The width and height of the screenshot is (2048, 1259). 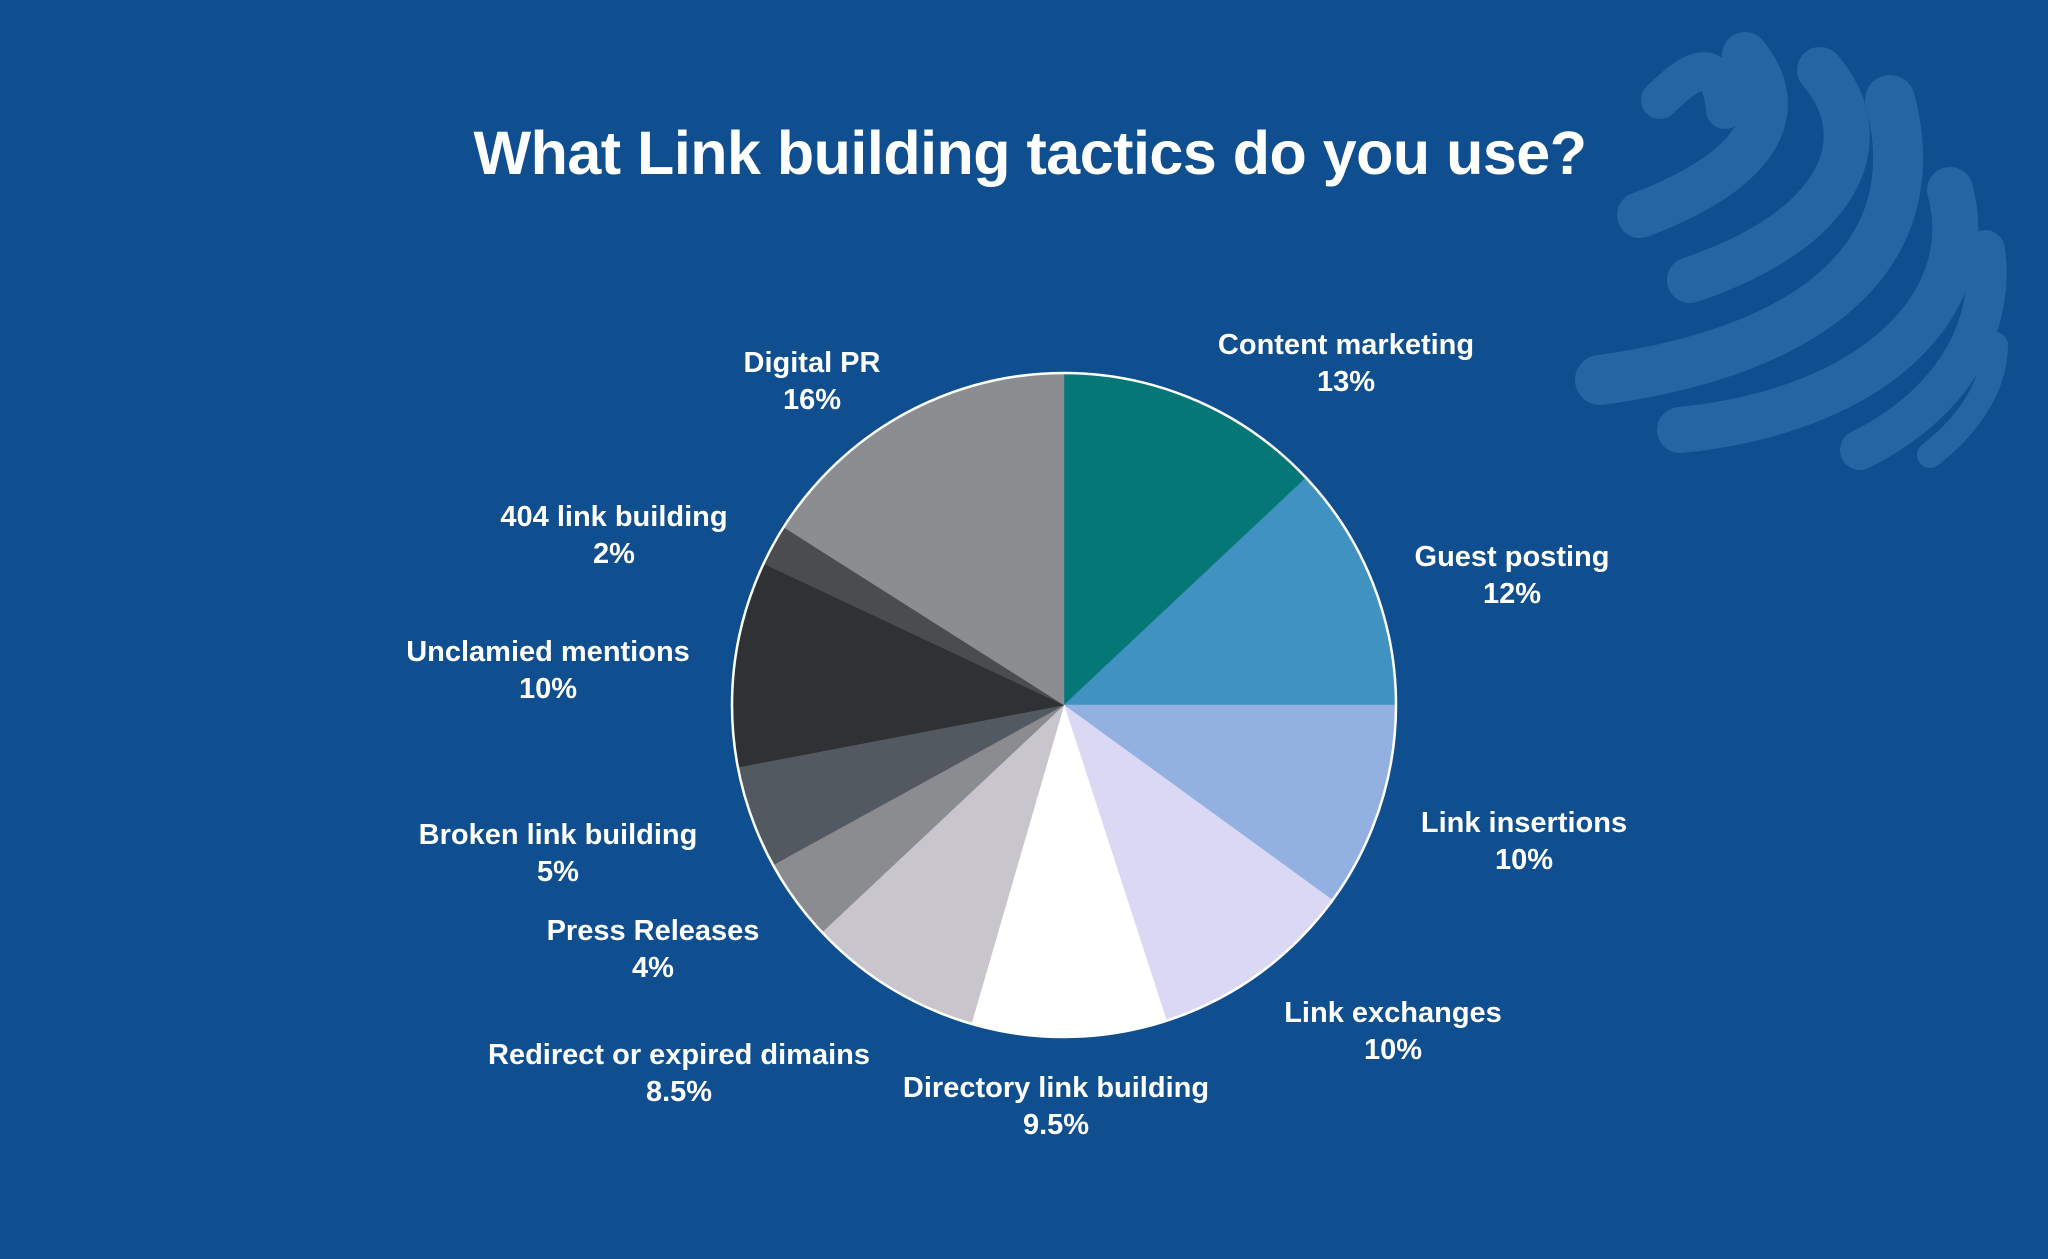 What do you see at coordinates (1056, 1125) in the screenshot?
I see `slice-value-label: 9.5%` at bounding box center [1056, 1125].